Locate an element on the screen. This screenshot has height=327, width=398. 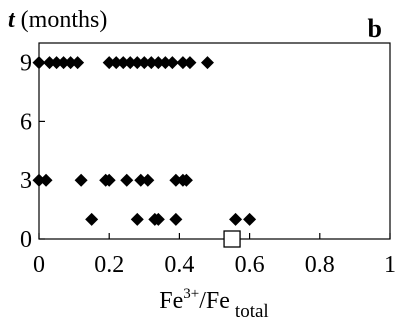
y-tick-label: 6 is located at coordinates (26, 122).